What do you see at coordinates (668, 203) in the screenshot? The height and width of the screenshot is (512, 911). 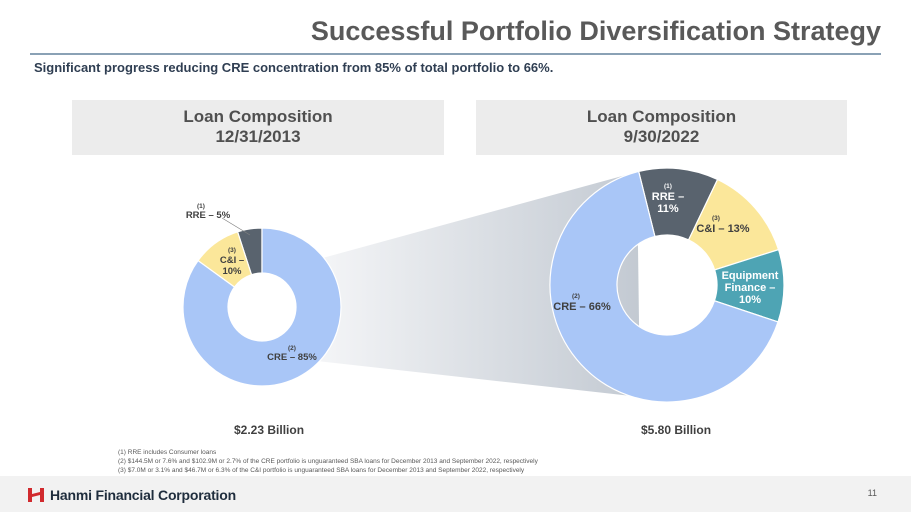 I see `slice-label: RRE –11%` at bounding box center [668, 203].